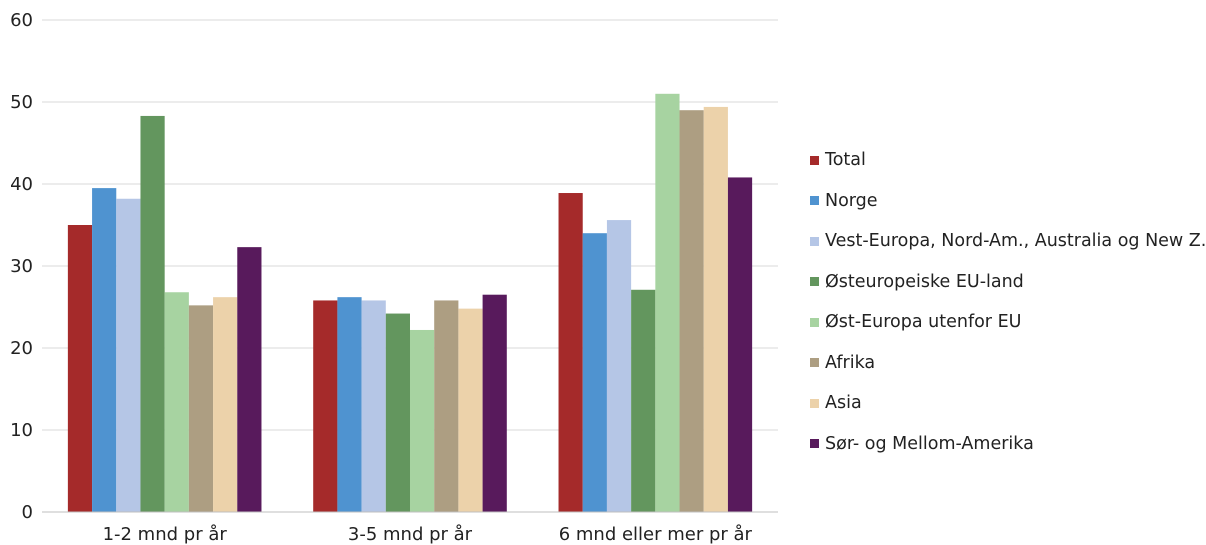 Image resolution: width=1206 pixels, height=545 pixels. Describe the element at coordinates (21, 184) in the screenshot. I see `y-tick-label-40: 40` at that location.